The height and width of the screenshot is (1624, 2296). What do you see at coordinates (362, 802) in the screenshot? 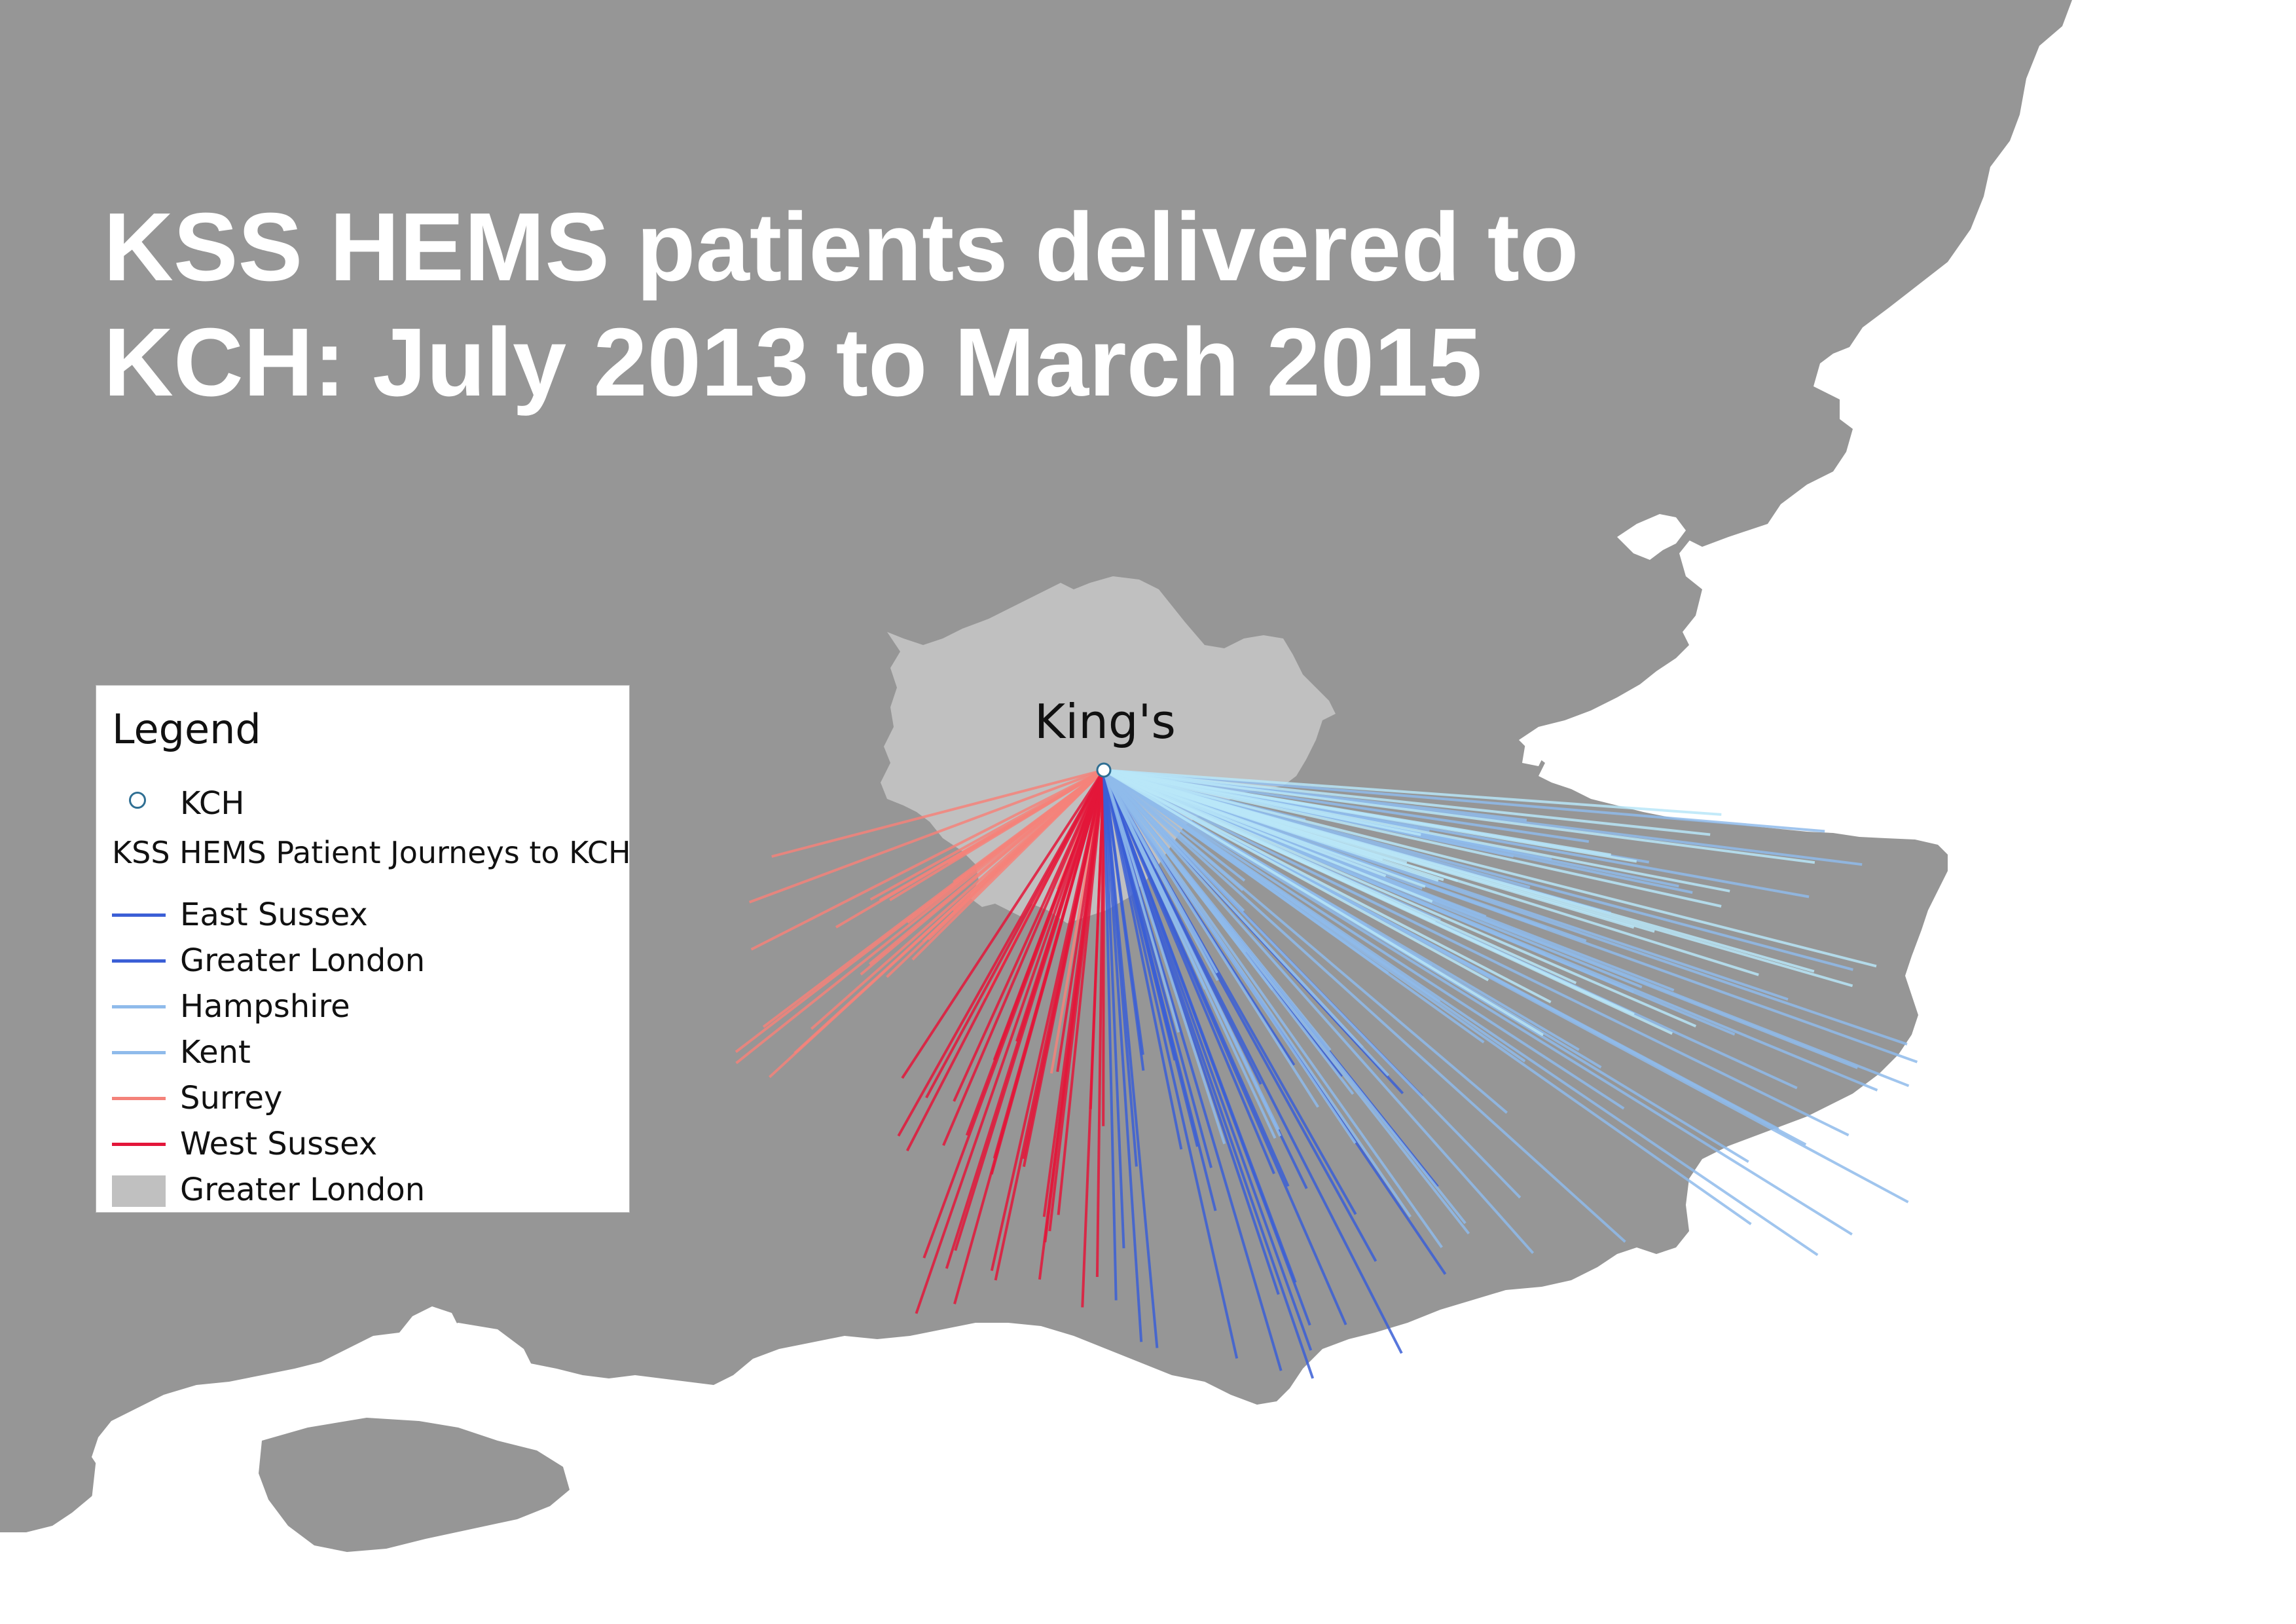
I see `legend-item-kch: KCH` at bounding box center [362, 802].